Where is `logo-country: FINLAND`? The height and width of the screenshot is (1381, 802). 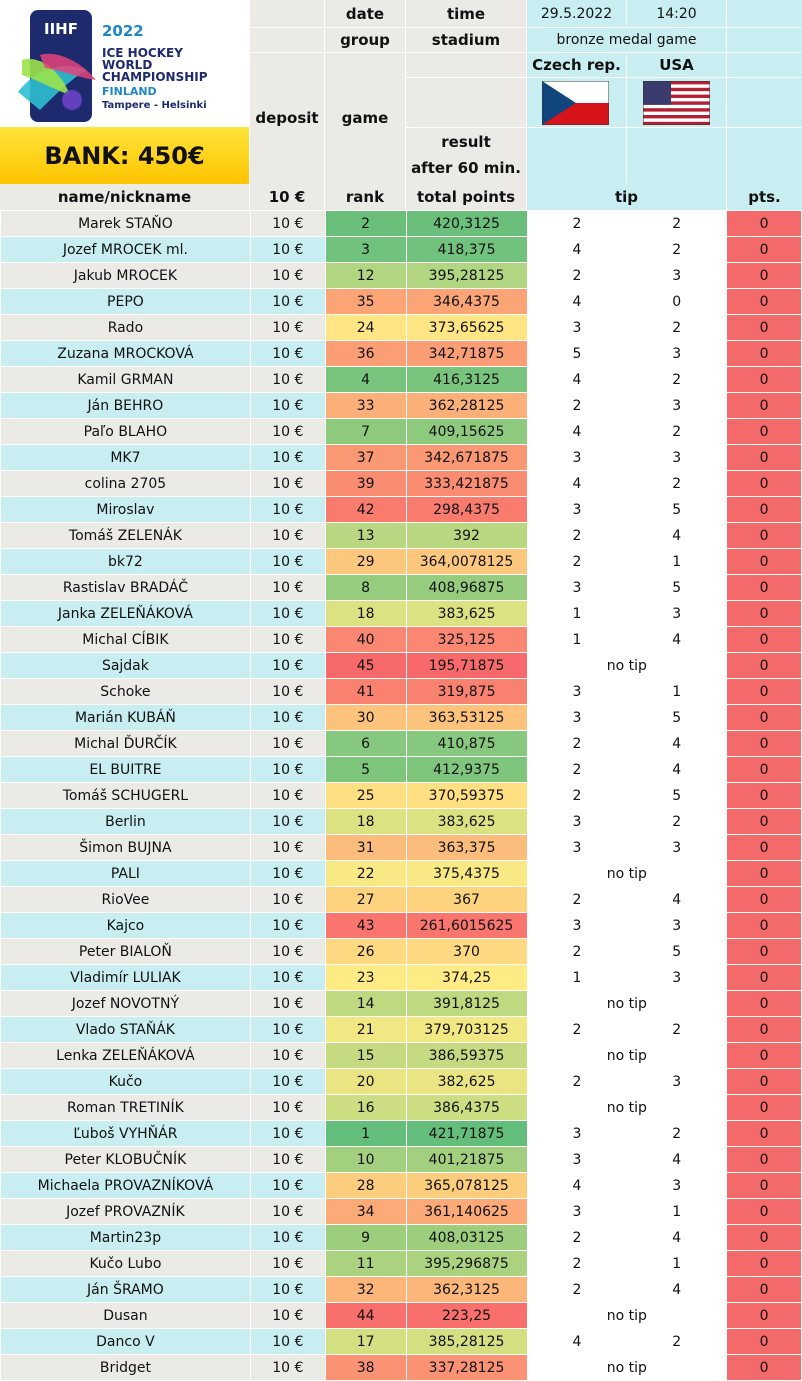
logo-country: FINLAND is located at coordinates (129, 91).